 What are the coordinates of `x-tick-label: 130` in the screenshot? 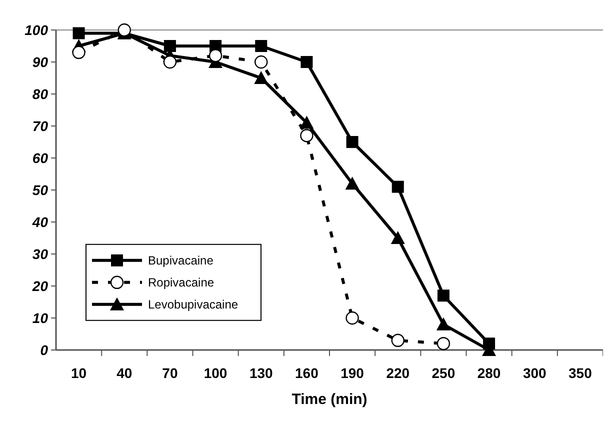 It's located at (261, 373).